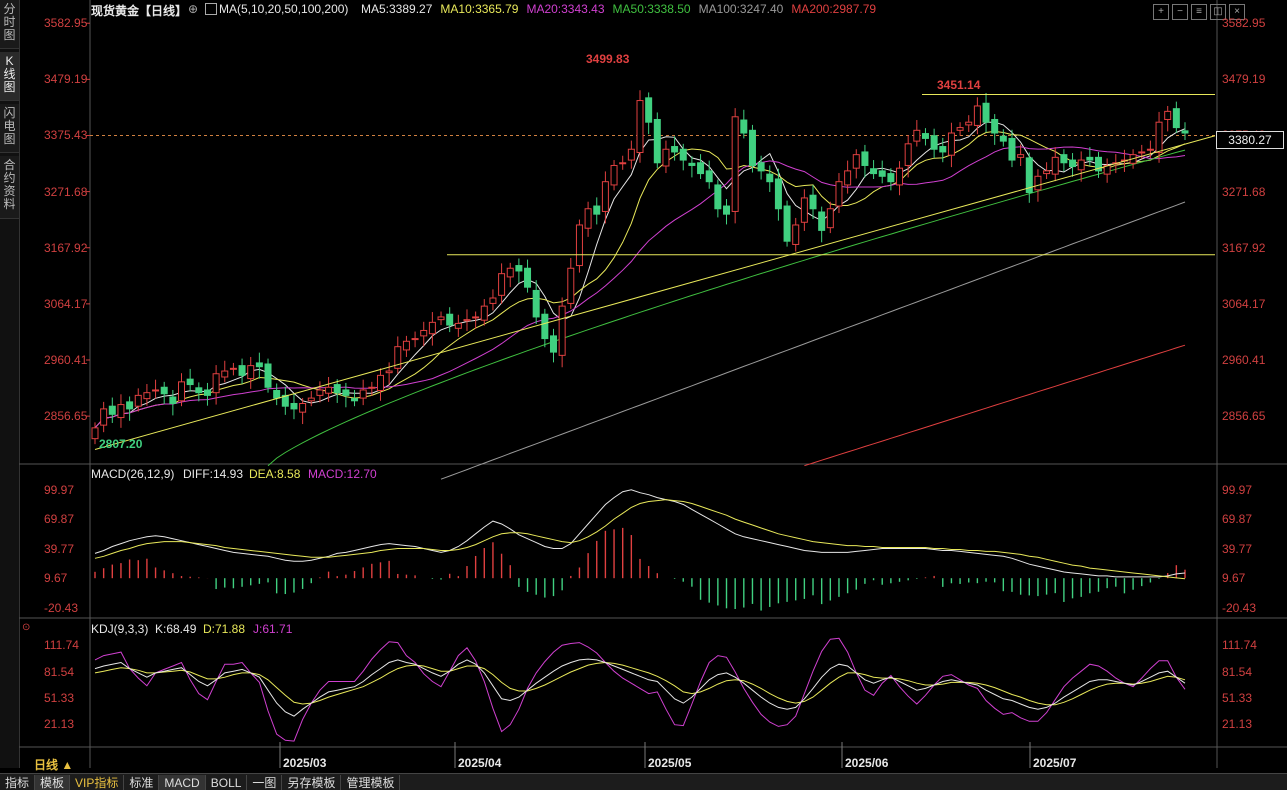  Describe the element at coordinates (142, 782) in the screenshot. I see `bottom-tab-3: 标准` at that location.